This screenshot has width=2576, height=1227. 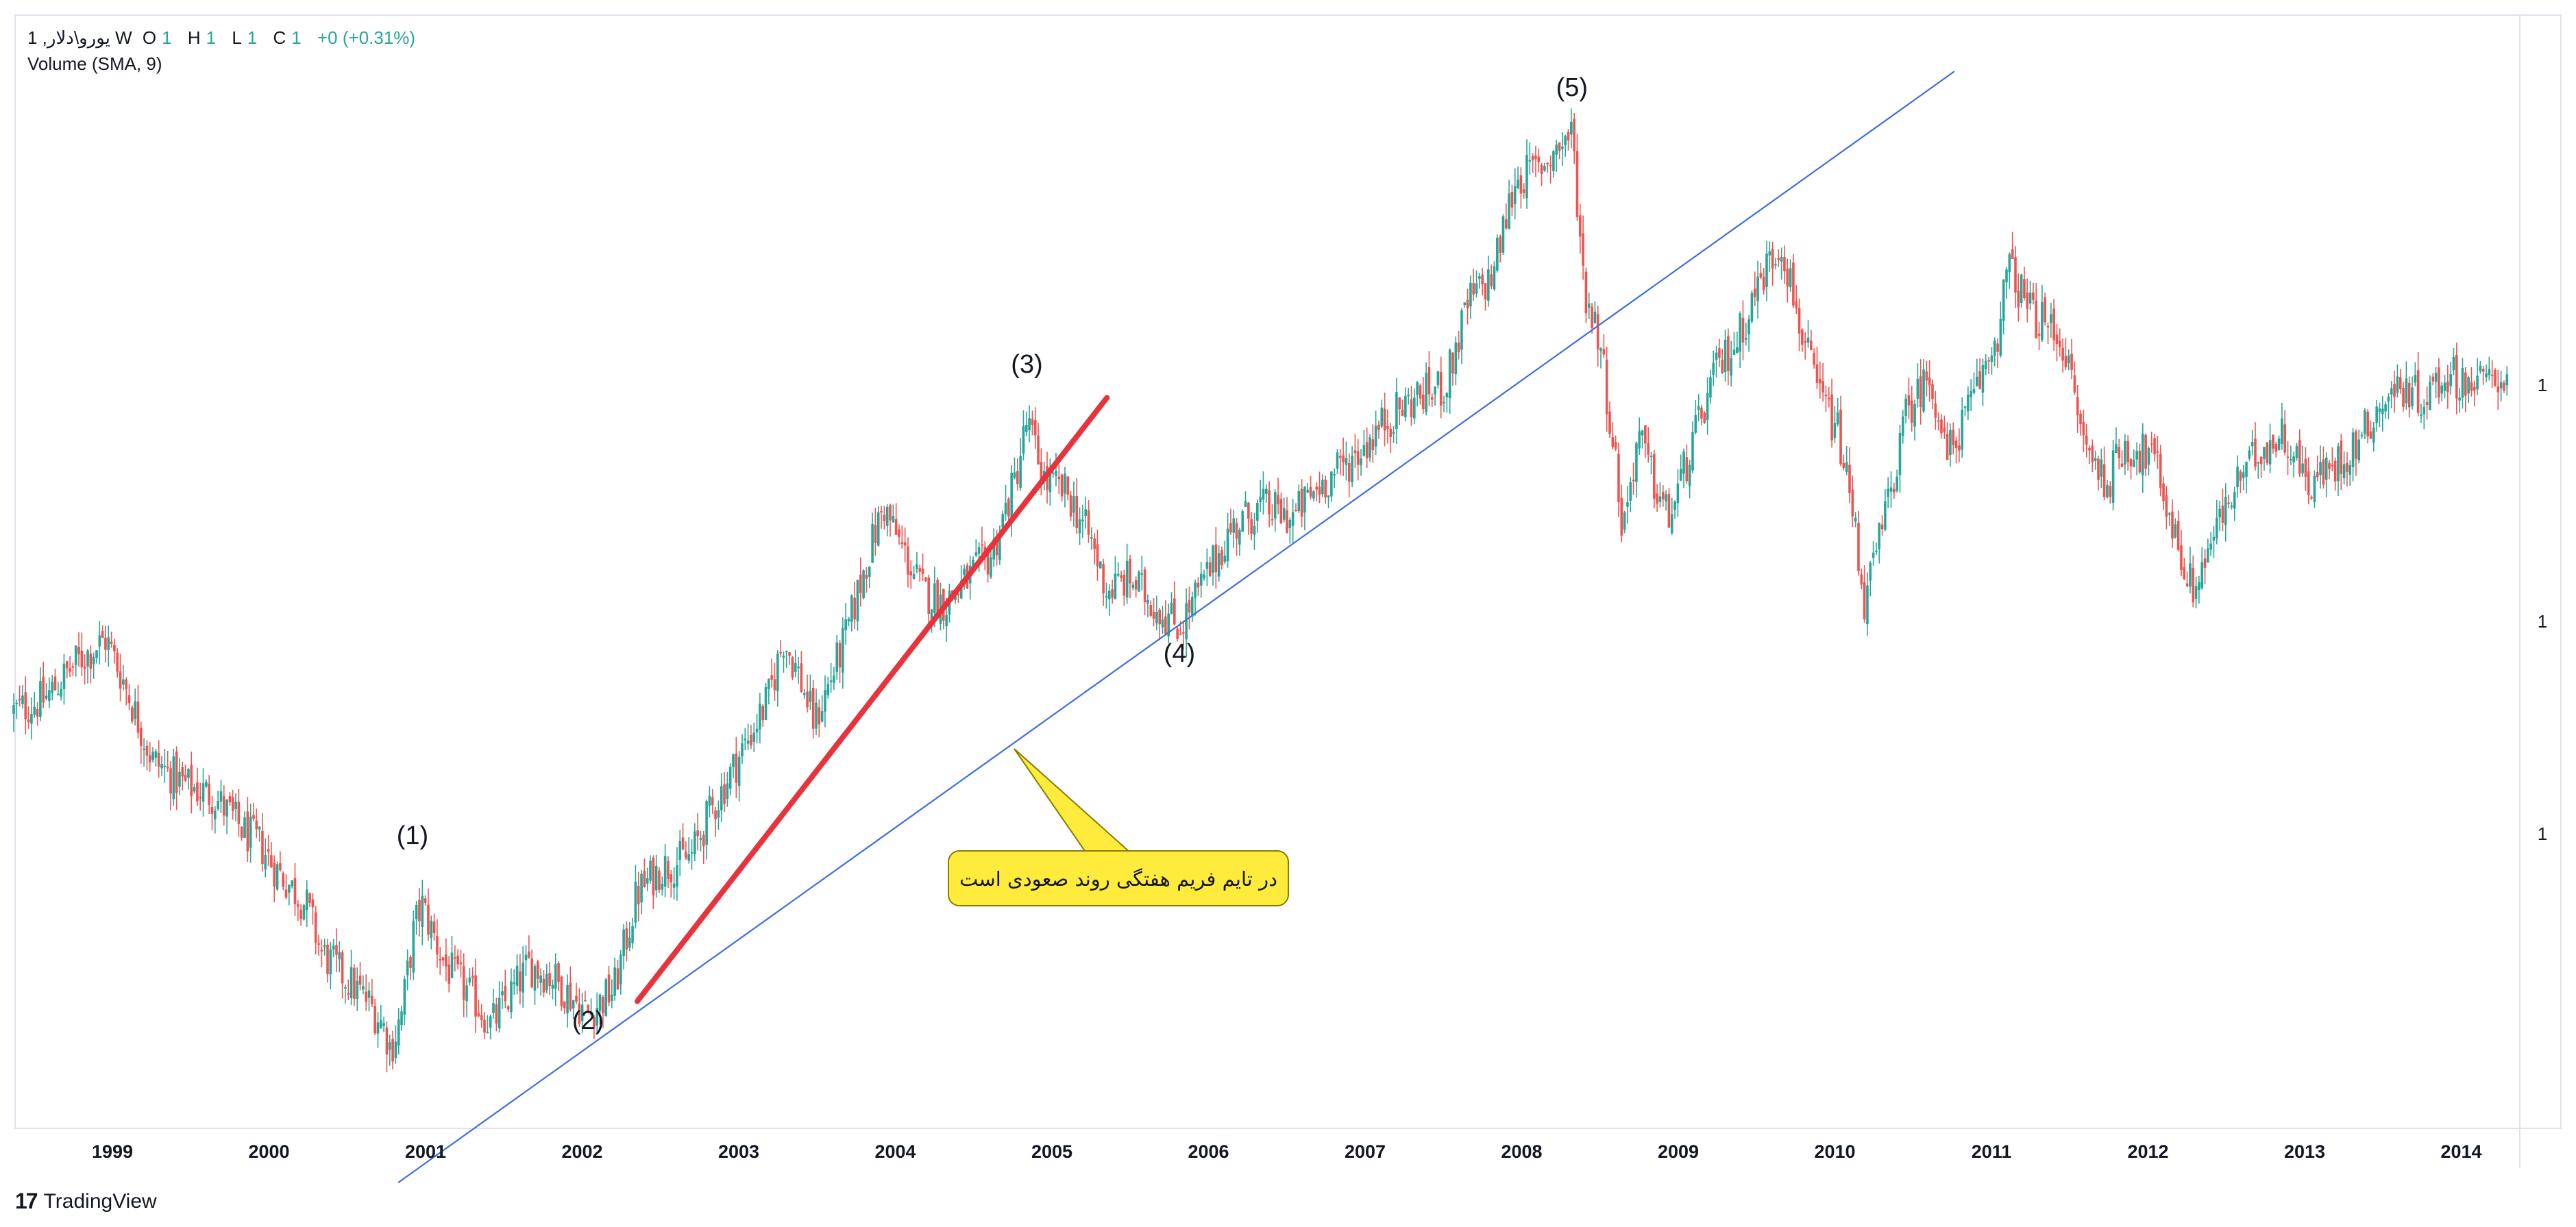 I want to click on red-trendline, so click(x=873, y=699).